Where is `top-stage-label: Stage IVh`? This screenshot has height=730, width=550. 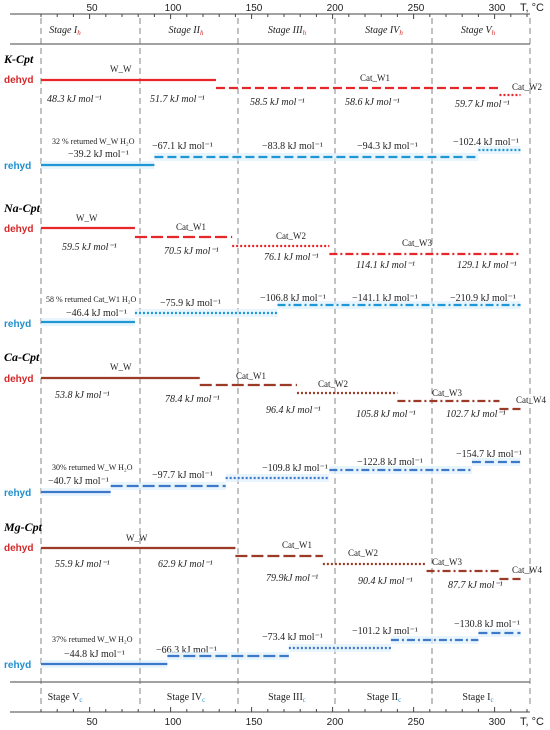
top-stage-label: Stage IVh is located at coordinates (384, 31).